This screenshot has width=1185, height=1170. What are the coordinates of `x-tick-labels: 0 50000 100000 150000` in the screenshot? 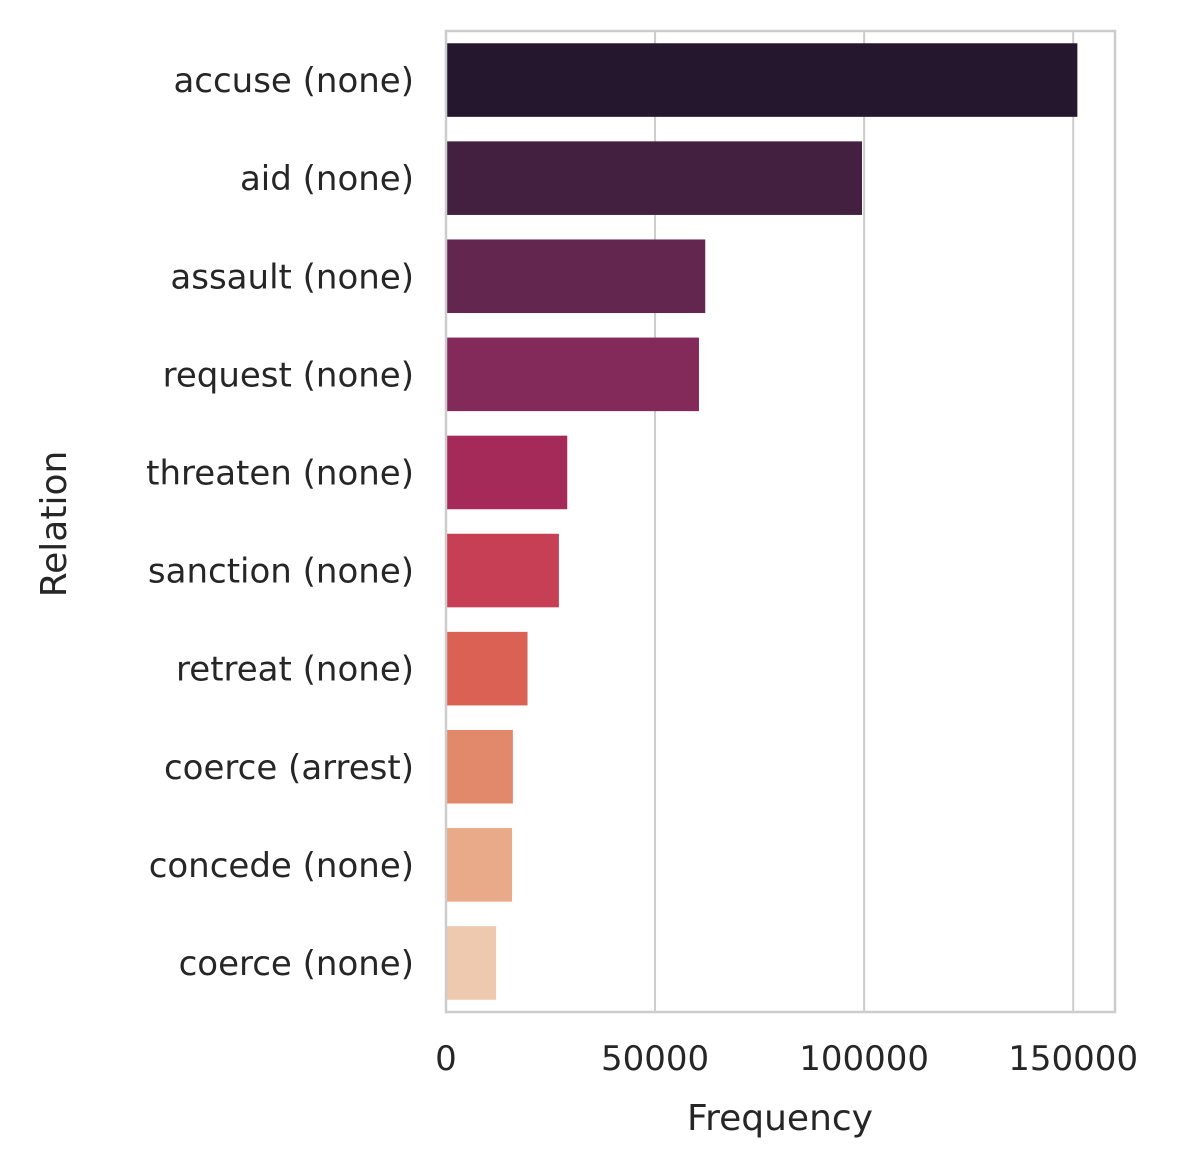 It's located at (786, 1059).